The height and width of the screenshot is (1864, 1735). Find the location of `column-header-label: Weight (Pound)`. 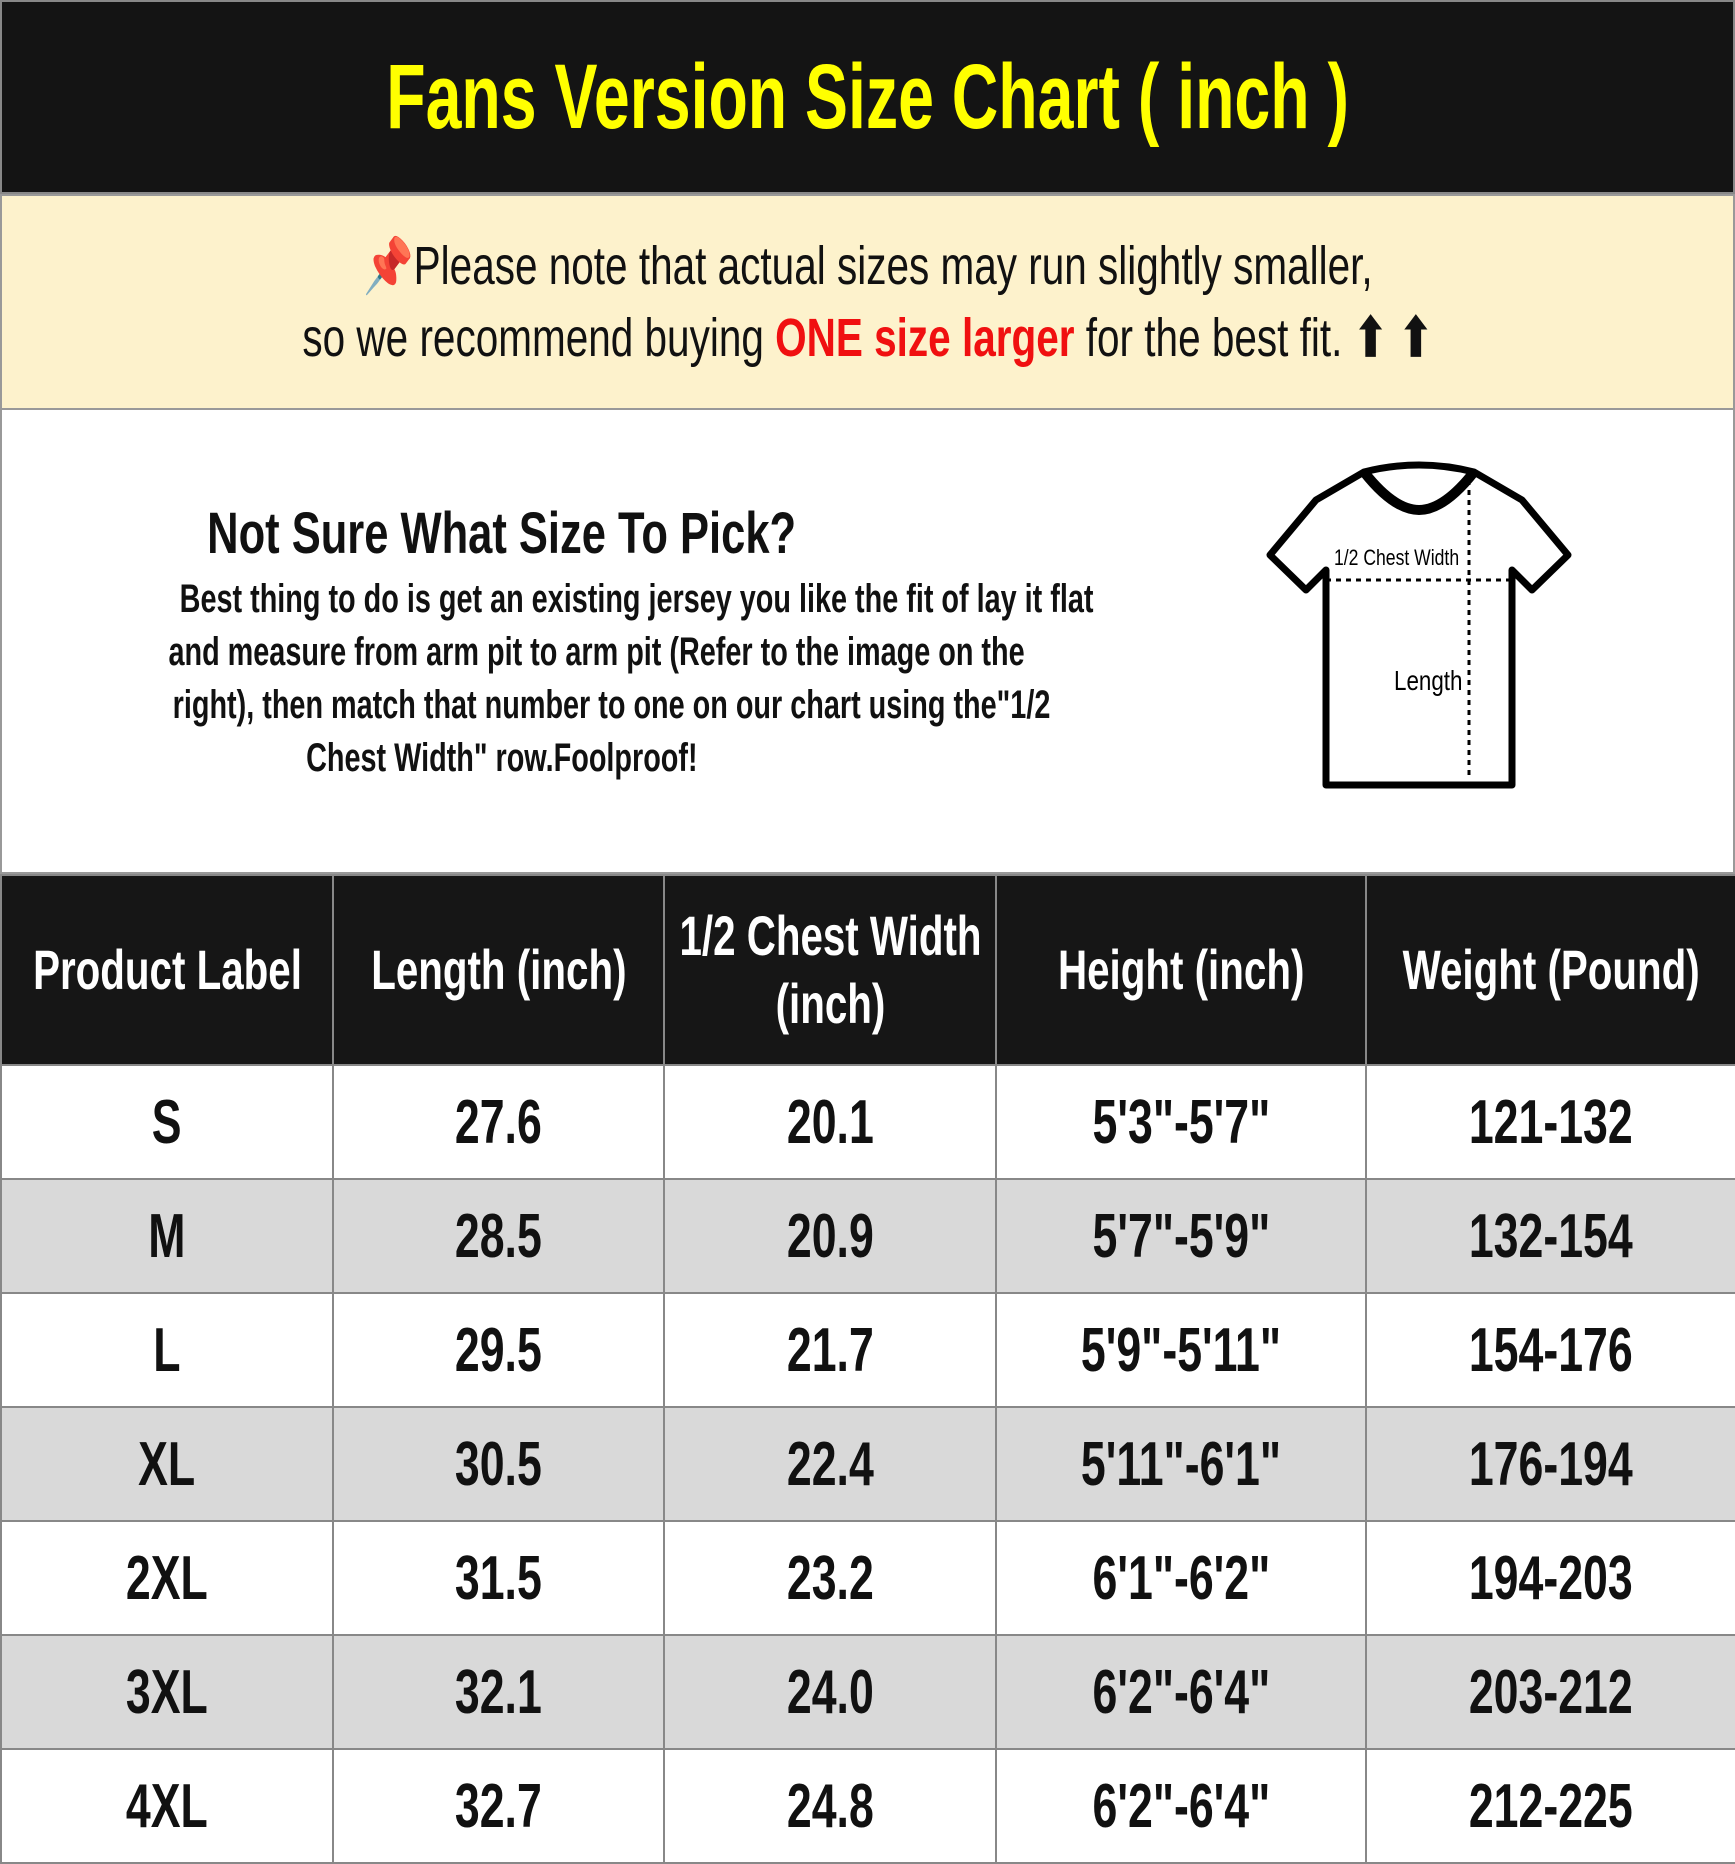

column-header-label: Weight (Pound) is located at coordinates (1551, 969).